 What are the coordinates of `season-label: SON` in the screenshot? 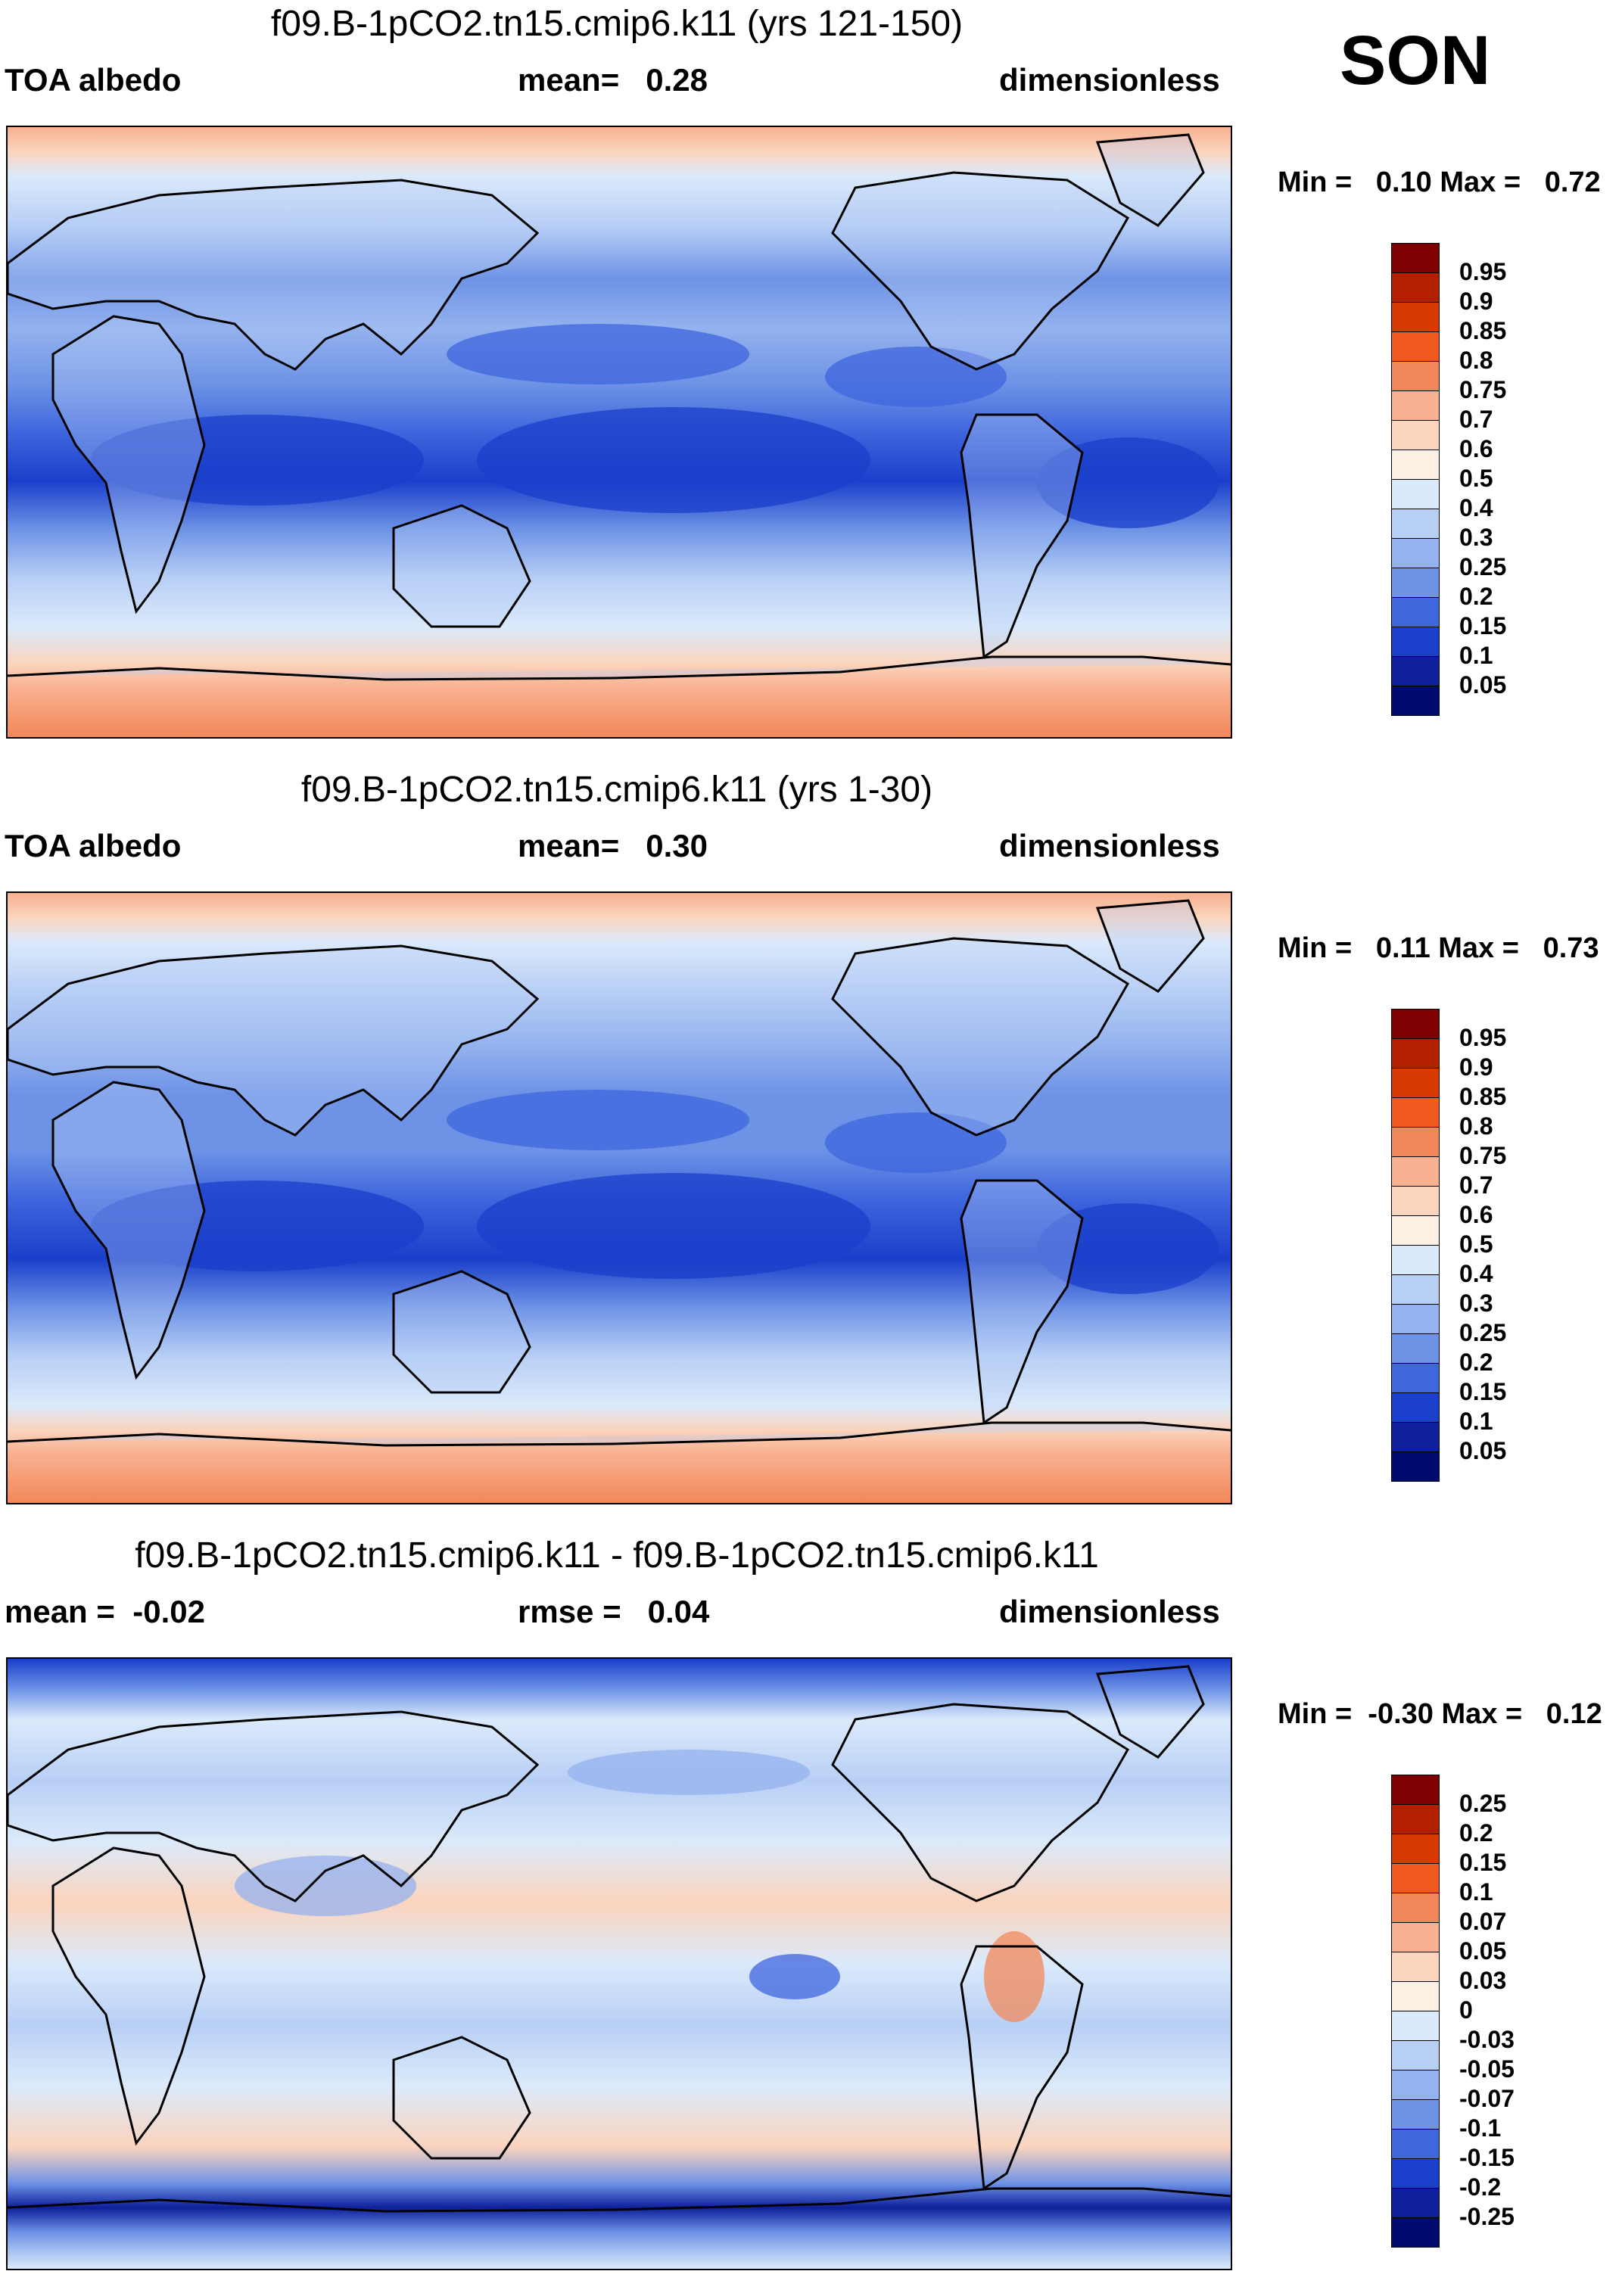 It's located at (1415, 60).